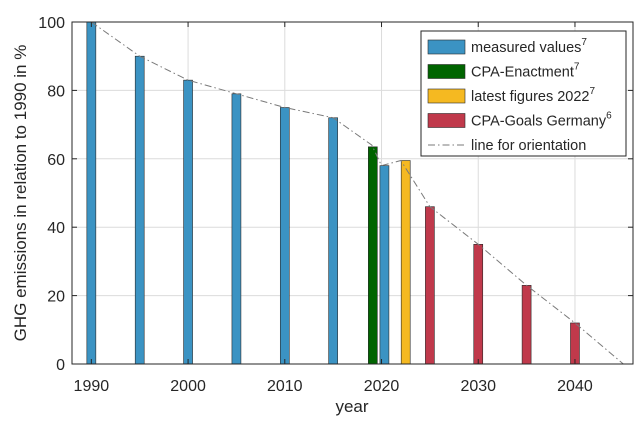 The height and width of the screenshot is (422, 636). I want to click on bar-measured-values-2010, so click(284, 236).